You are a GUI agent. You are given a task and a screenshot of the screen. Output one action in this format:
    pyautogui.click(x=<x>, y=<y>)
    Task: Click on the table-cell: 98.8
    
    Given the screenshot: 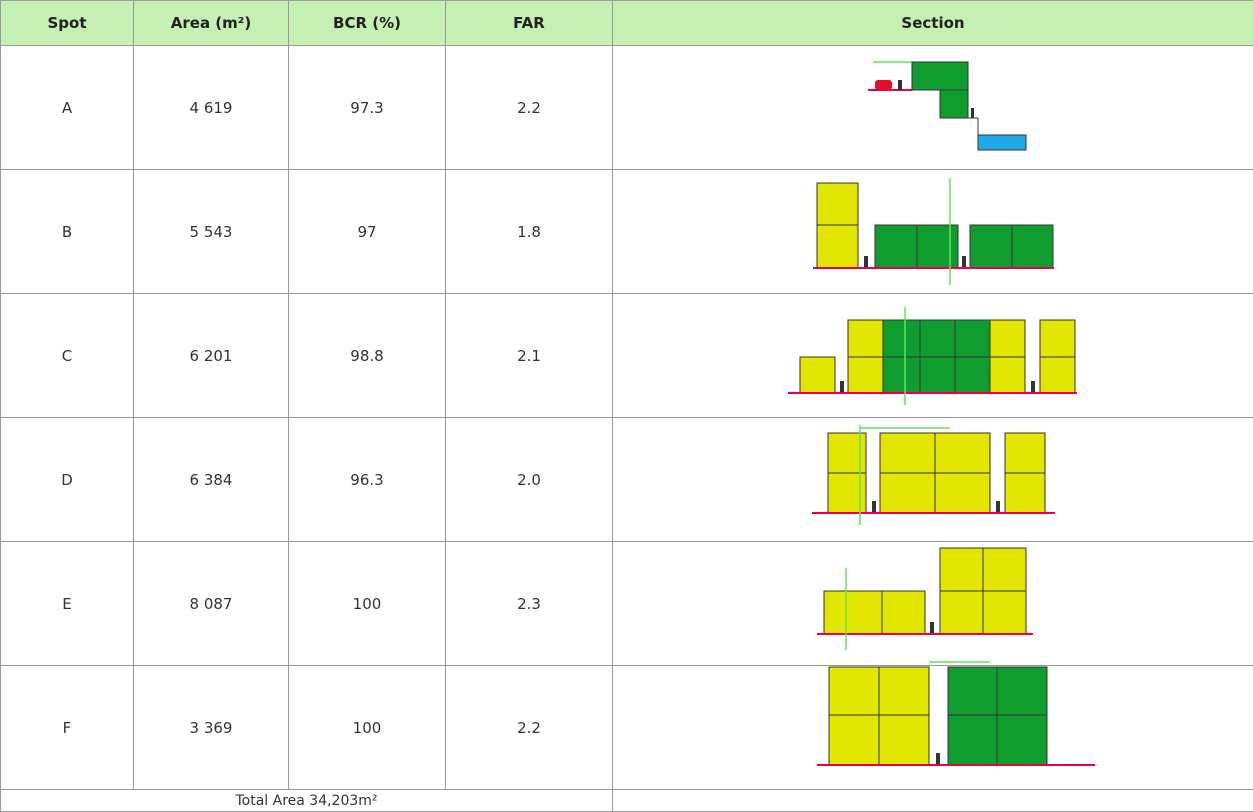 What is the action you would take?
    pyautogui.click(x=367, y=356)
    